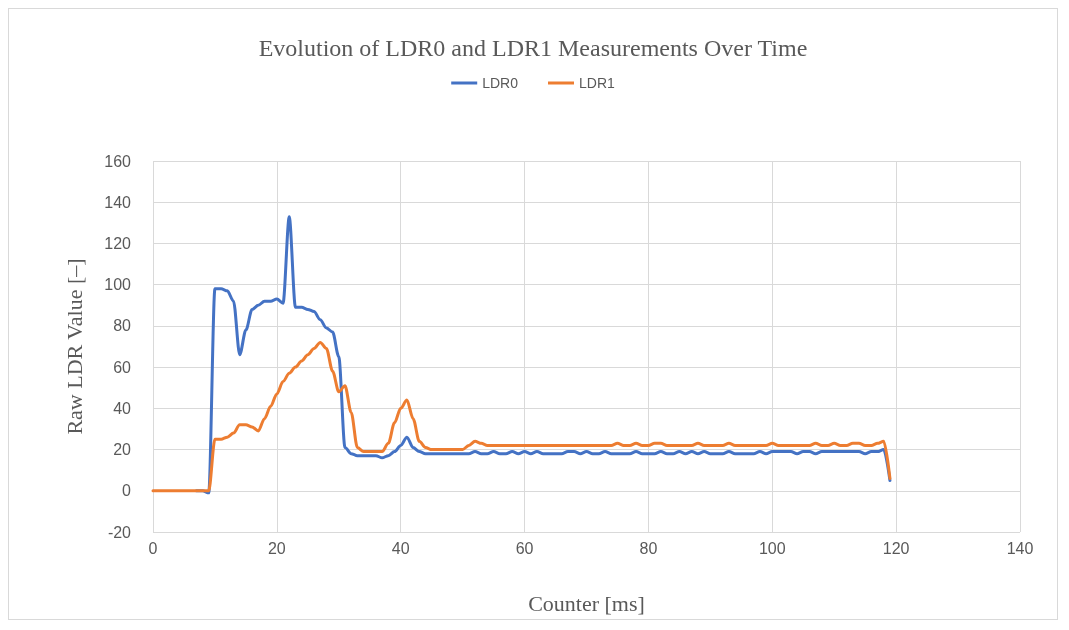  What do you see at coordinates (772, 548) in the screenshot?
I see `x-tick-label: 100` at bounding box center [772, 548].